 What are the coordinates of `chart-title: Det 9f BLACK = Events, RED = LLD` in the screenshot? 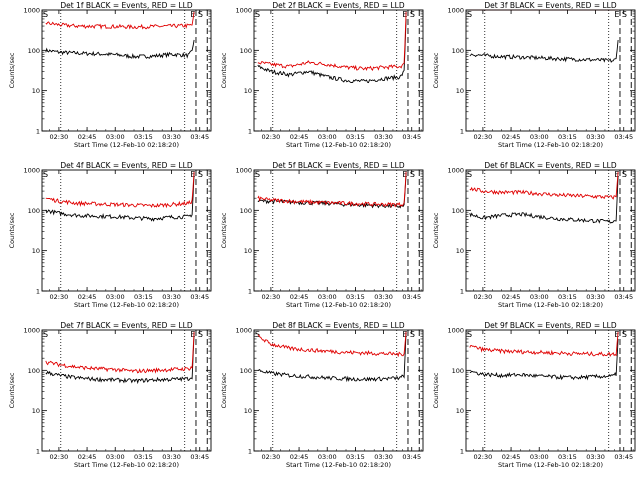 It's located at (550, 325).